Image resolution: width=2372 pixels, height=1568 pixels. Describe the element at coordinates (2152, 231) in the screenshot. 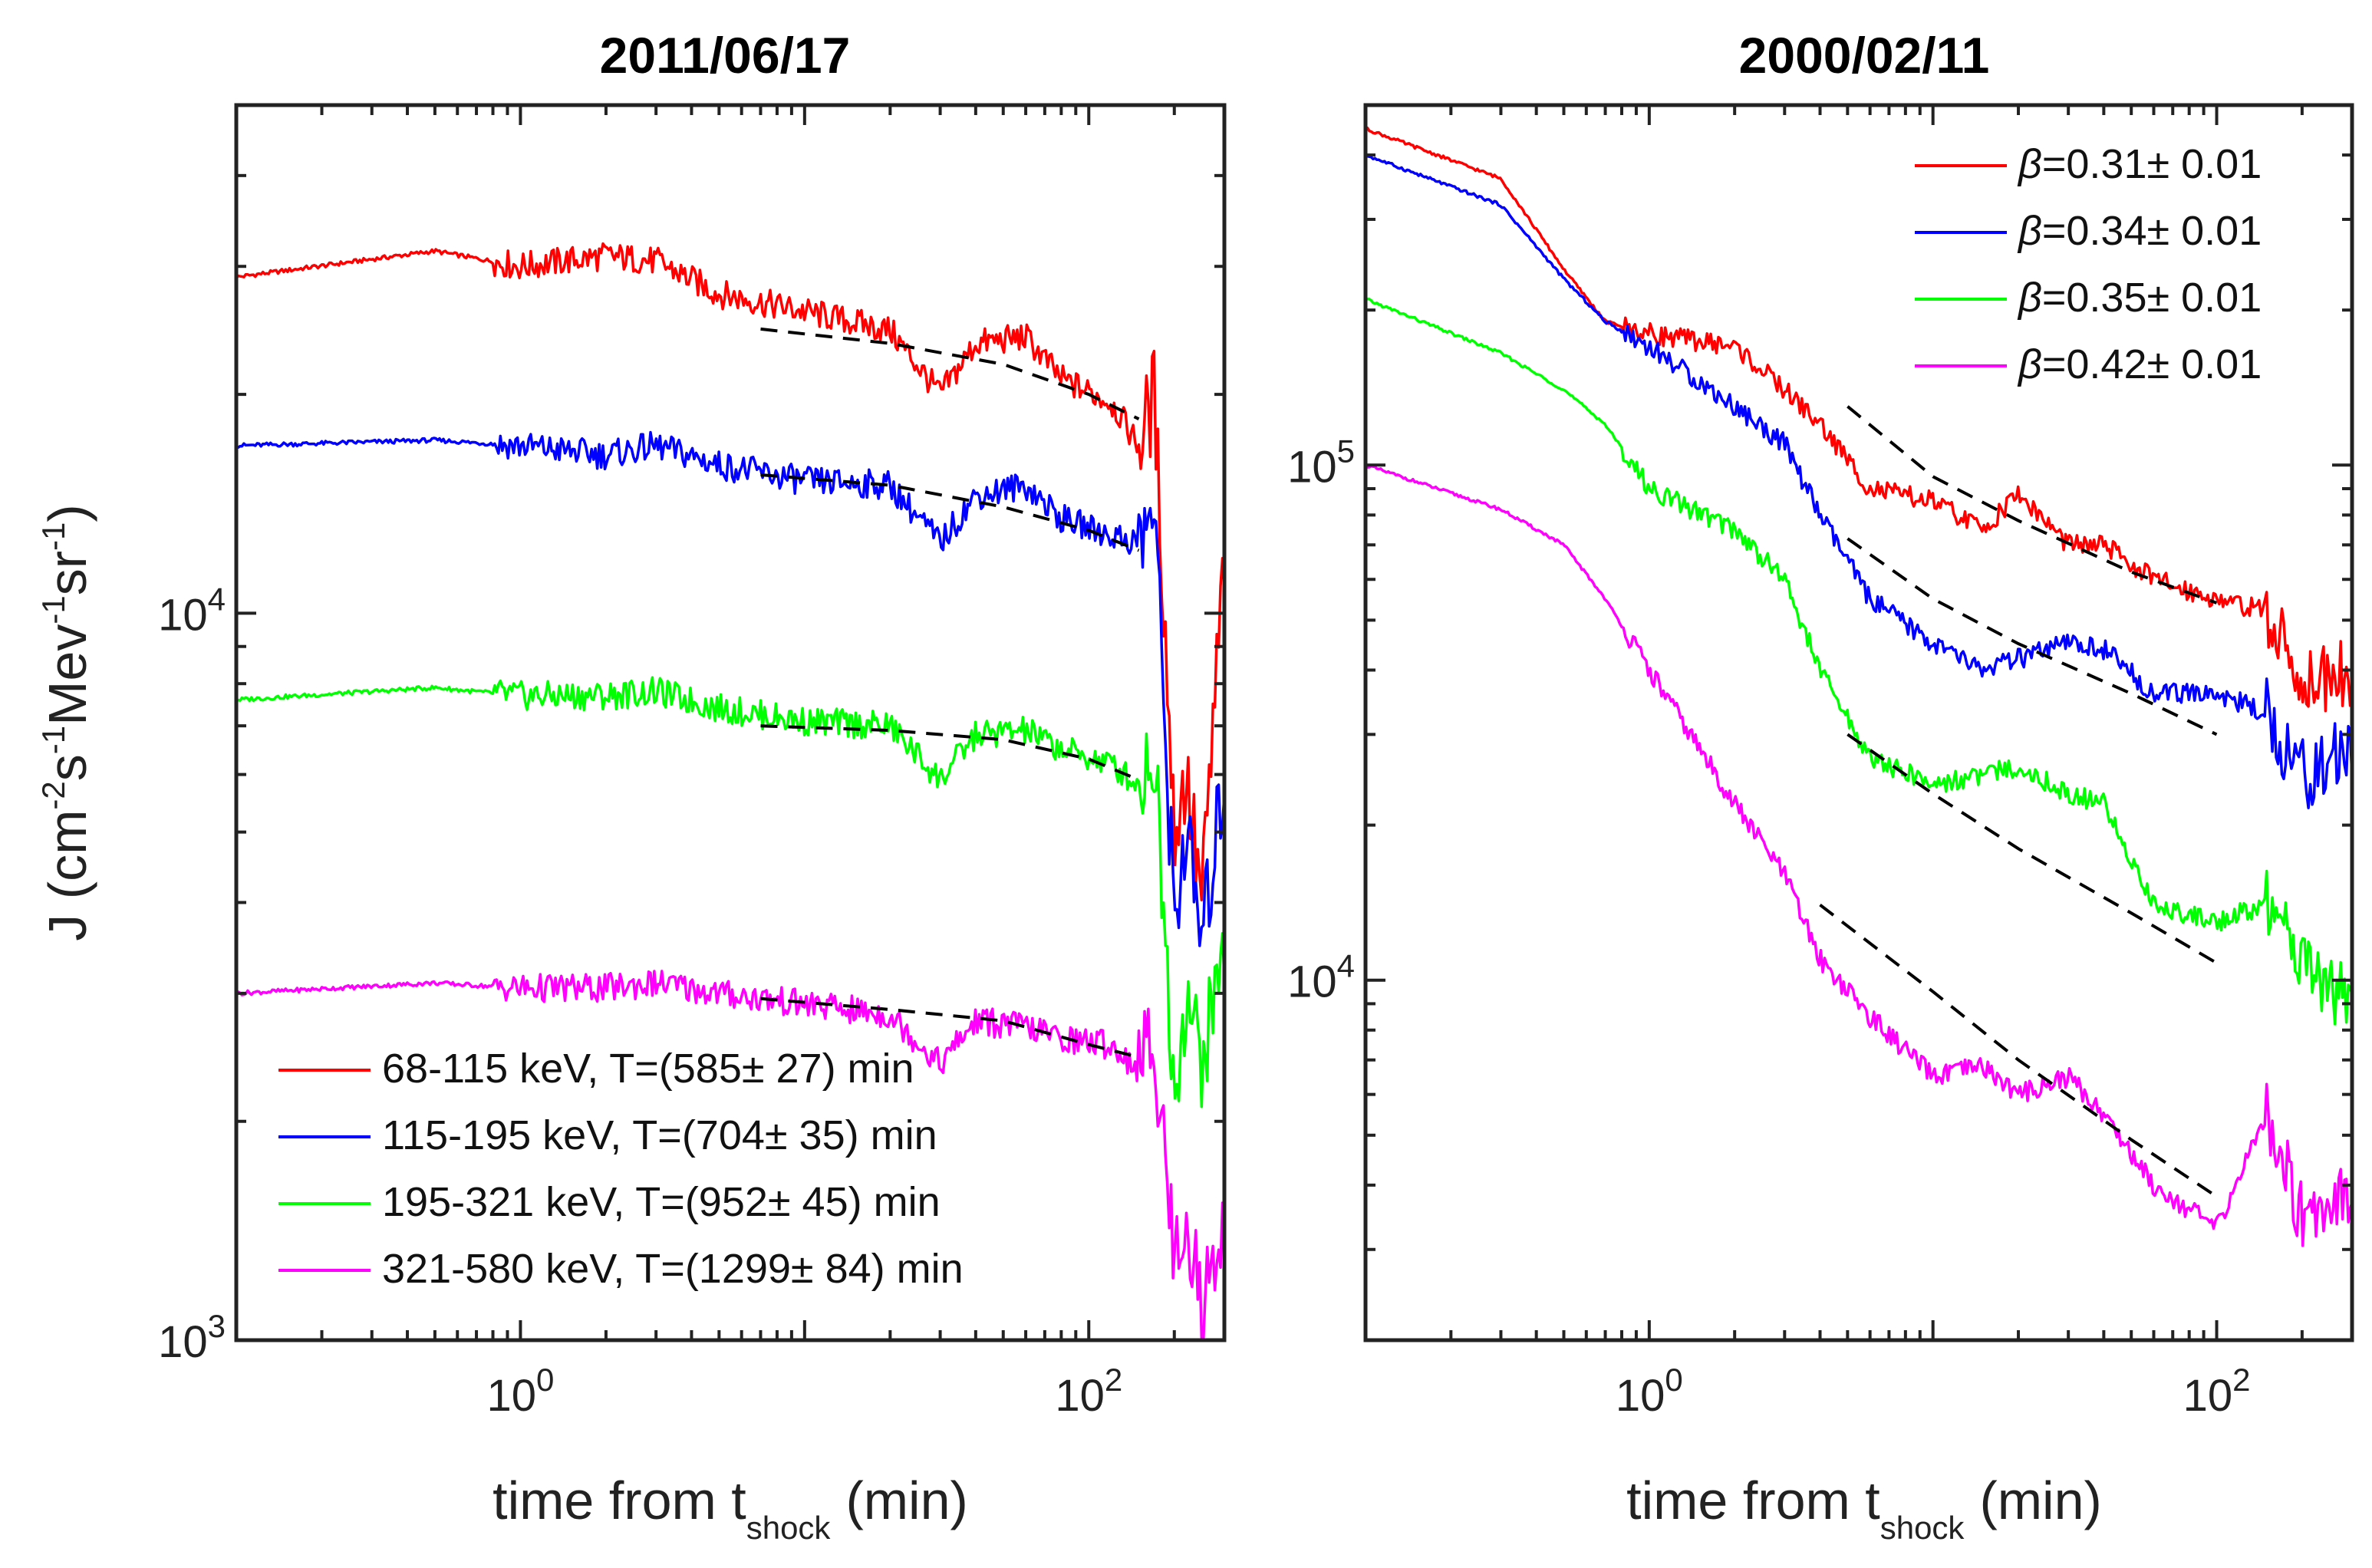

I see `legend-label-text: =0.34± 0.01` at that location.